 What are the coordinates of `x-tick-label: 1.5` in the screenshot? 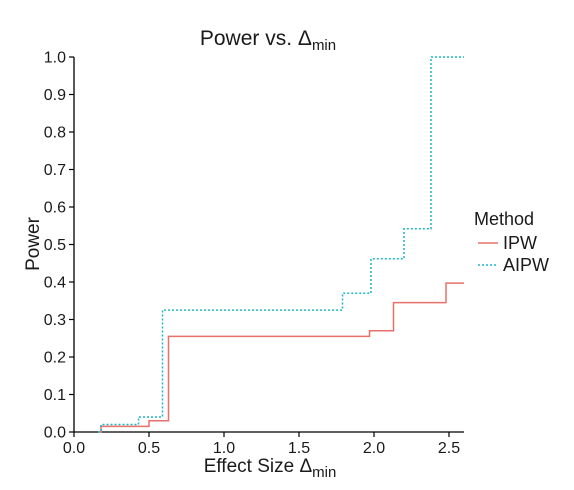 It's located at (299, 448).